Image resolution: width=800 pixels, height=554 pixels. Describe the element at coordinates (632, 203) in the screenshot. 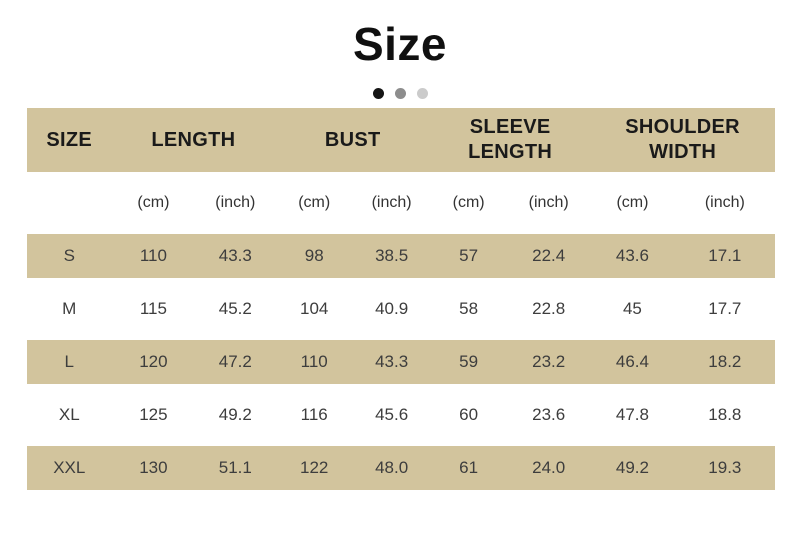

I see `unit-cell-shoulder-cm: (cm)` at that location.